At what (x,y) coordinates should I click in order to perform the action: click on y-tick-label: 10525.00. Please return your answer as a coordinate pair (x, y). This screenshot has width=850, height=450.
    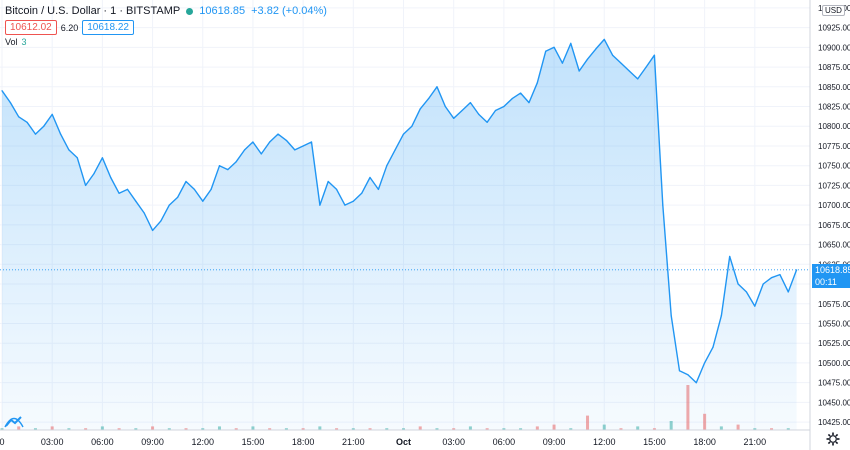
    Looking at the image, I should click on (834, 343).